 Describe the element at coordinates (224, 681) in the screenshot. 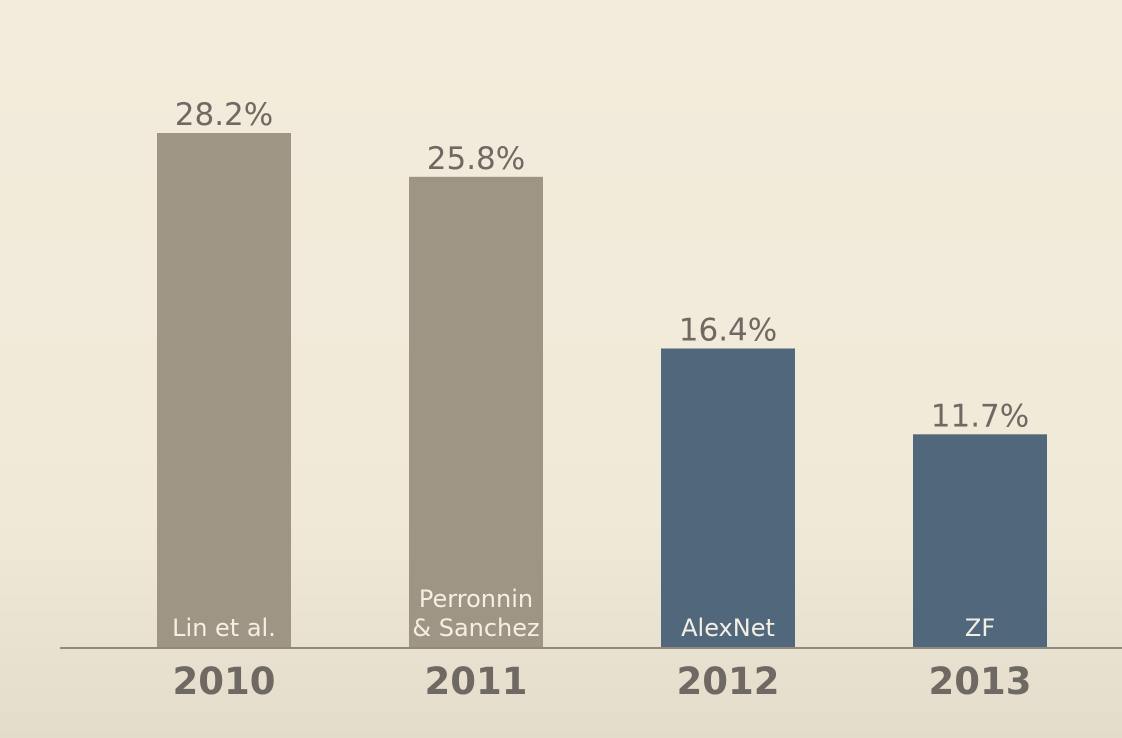

I see `x-tick-label-2010: 2010` at that location.